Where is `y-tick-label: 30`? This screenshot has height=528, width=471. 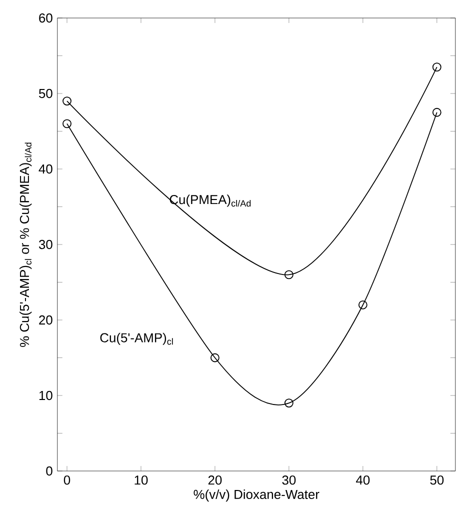
y-tick-label: 30 is located at coordinates (45, 245).